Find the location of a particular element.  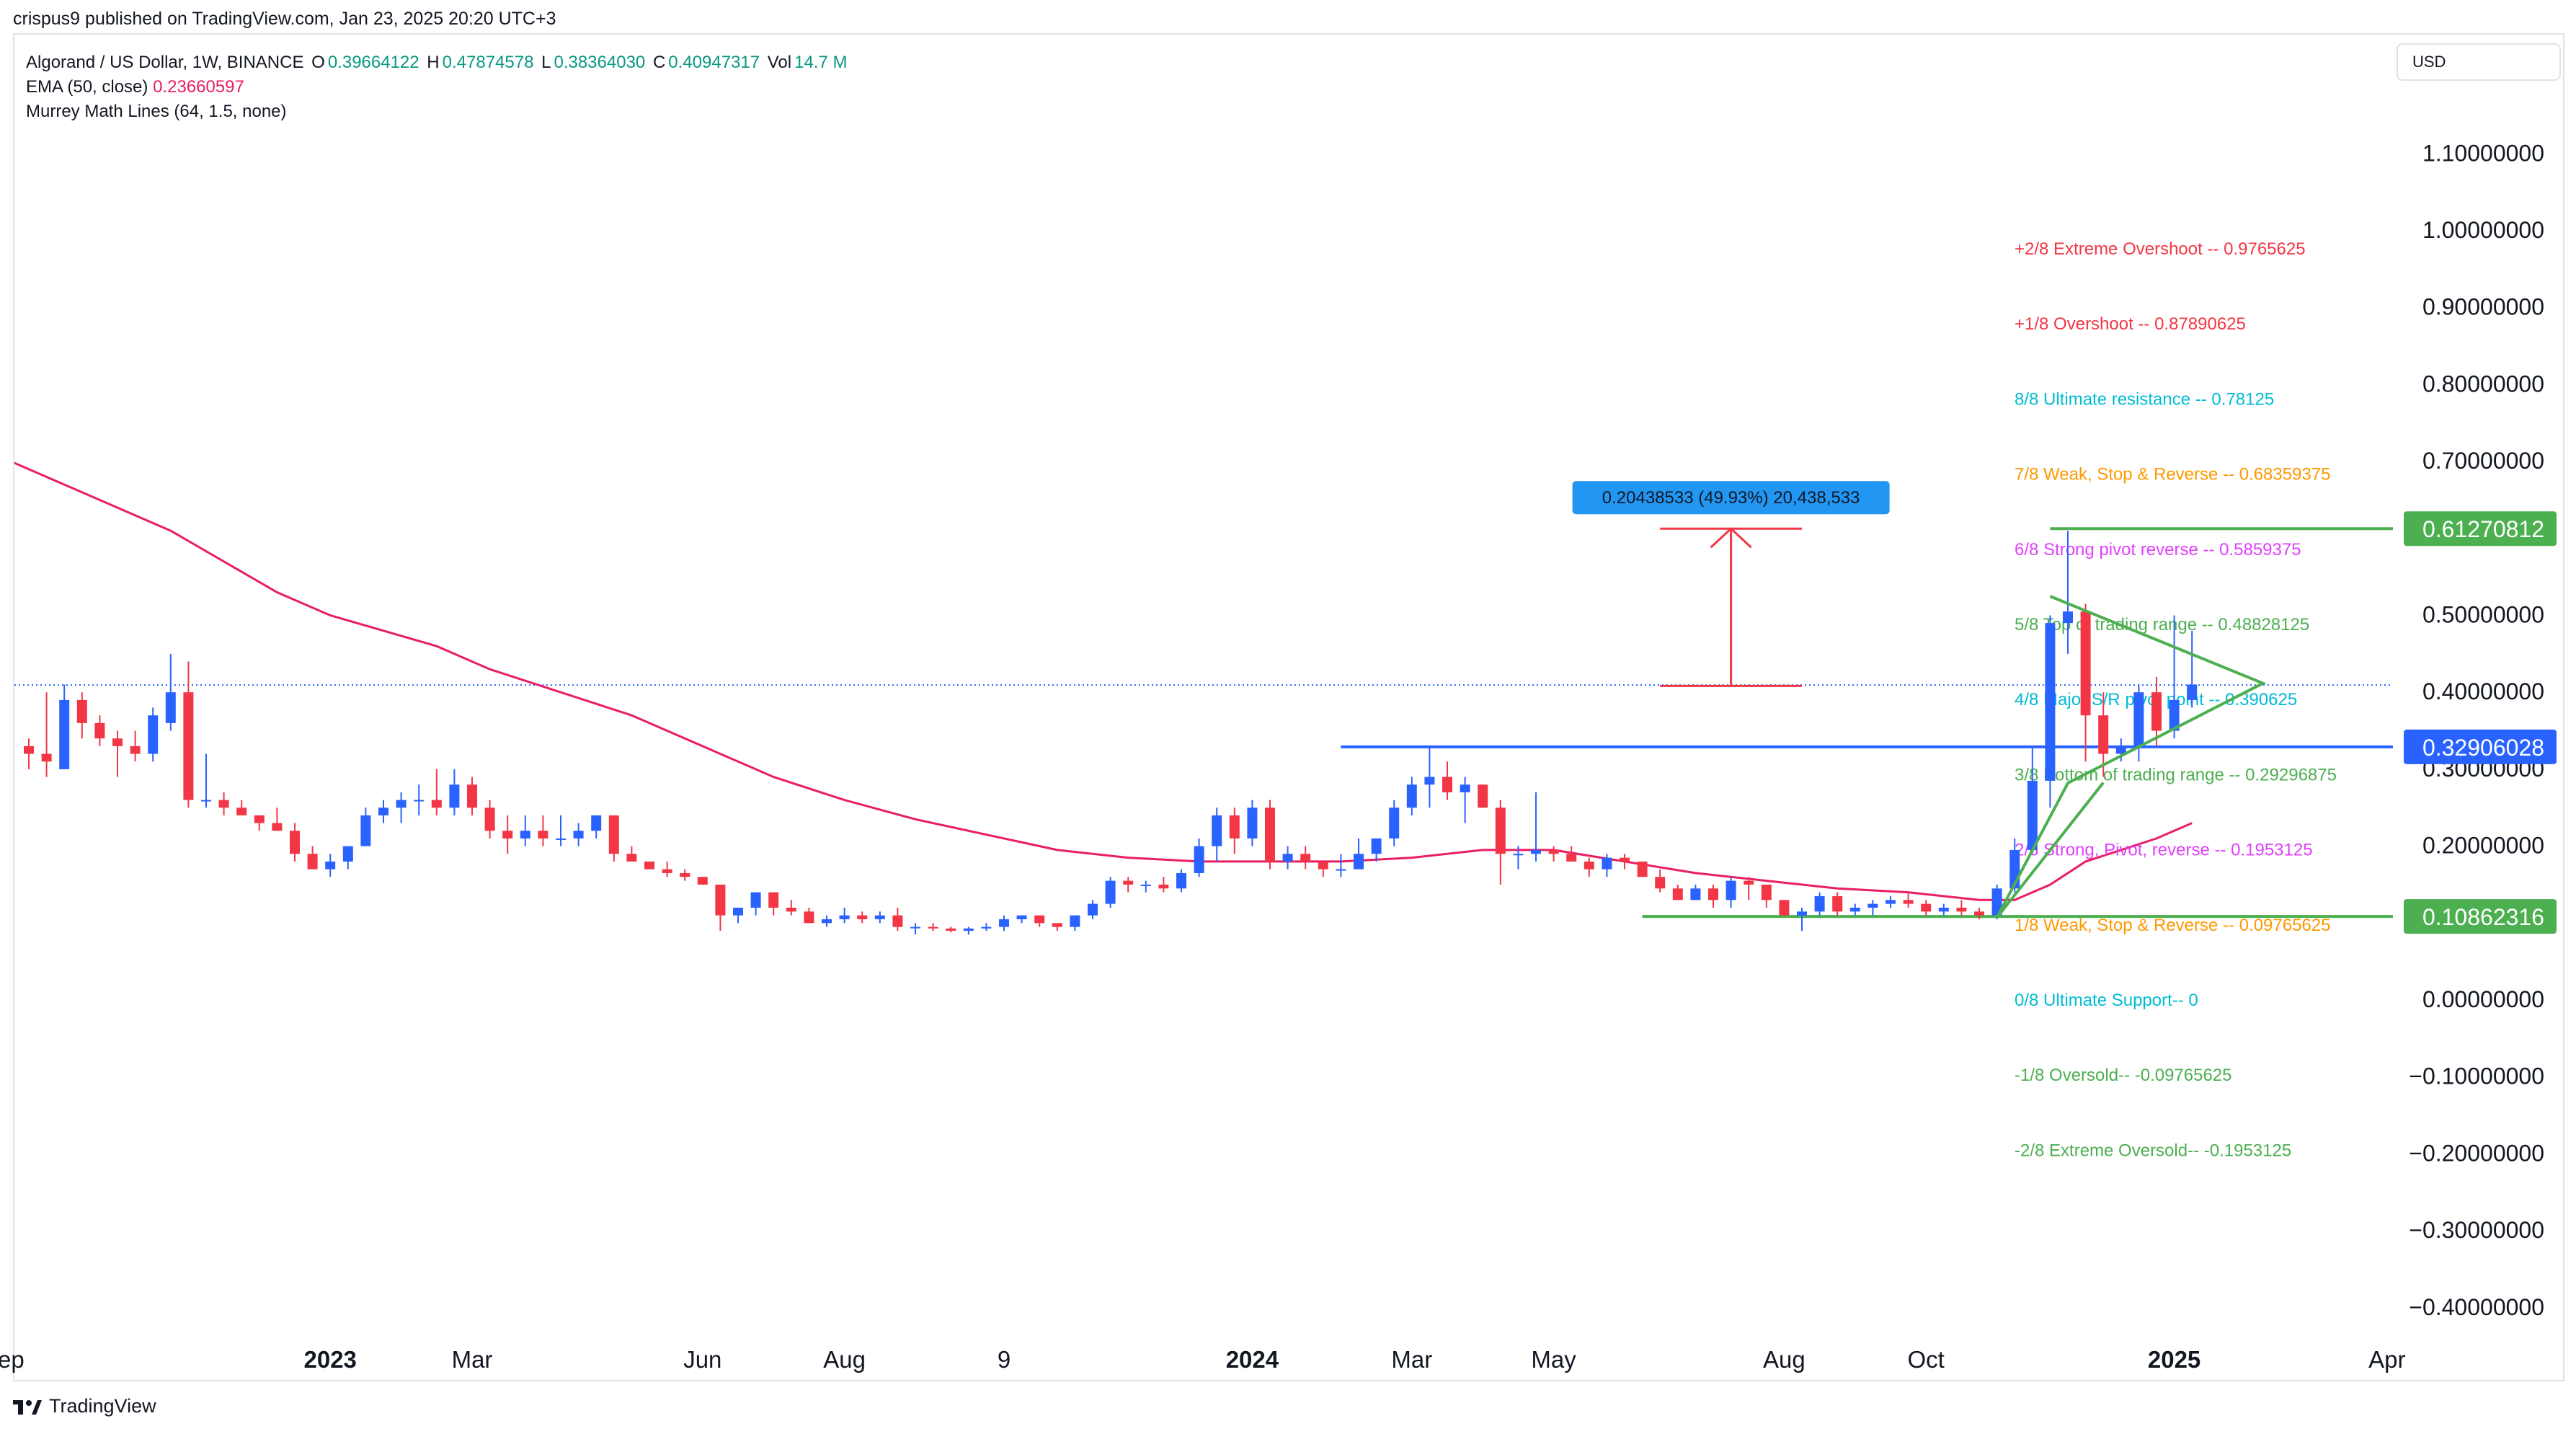

y-tick-label: 0.50000000 is located at coordinates (2483, 615).